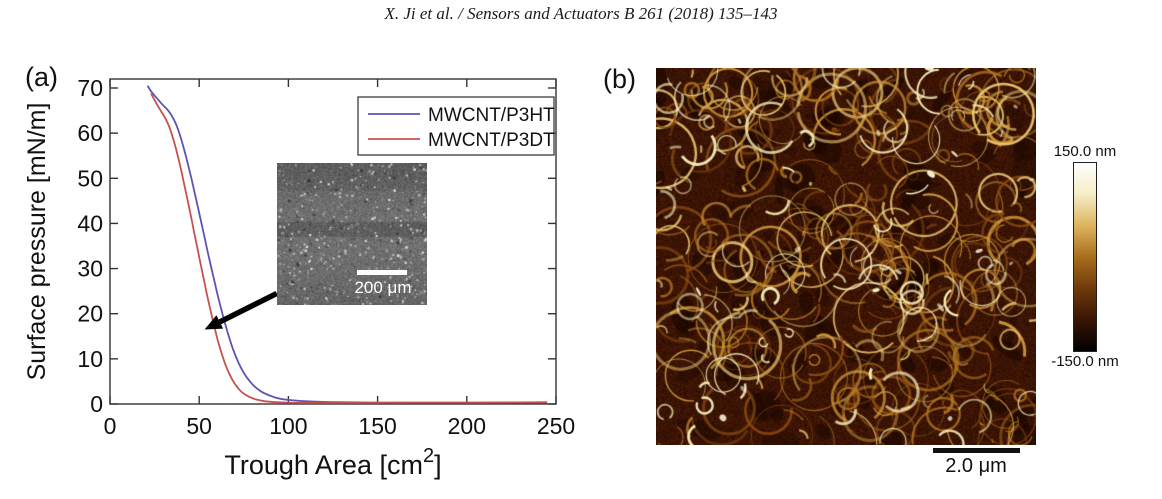  What do you see at coordinates (467, 426) in the screenshot?
I see `x-tick-label: 200` at bounding box center [467, 426].